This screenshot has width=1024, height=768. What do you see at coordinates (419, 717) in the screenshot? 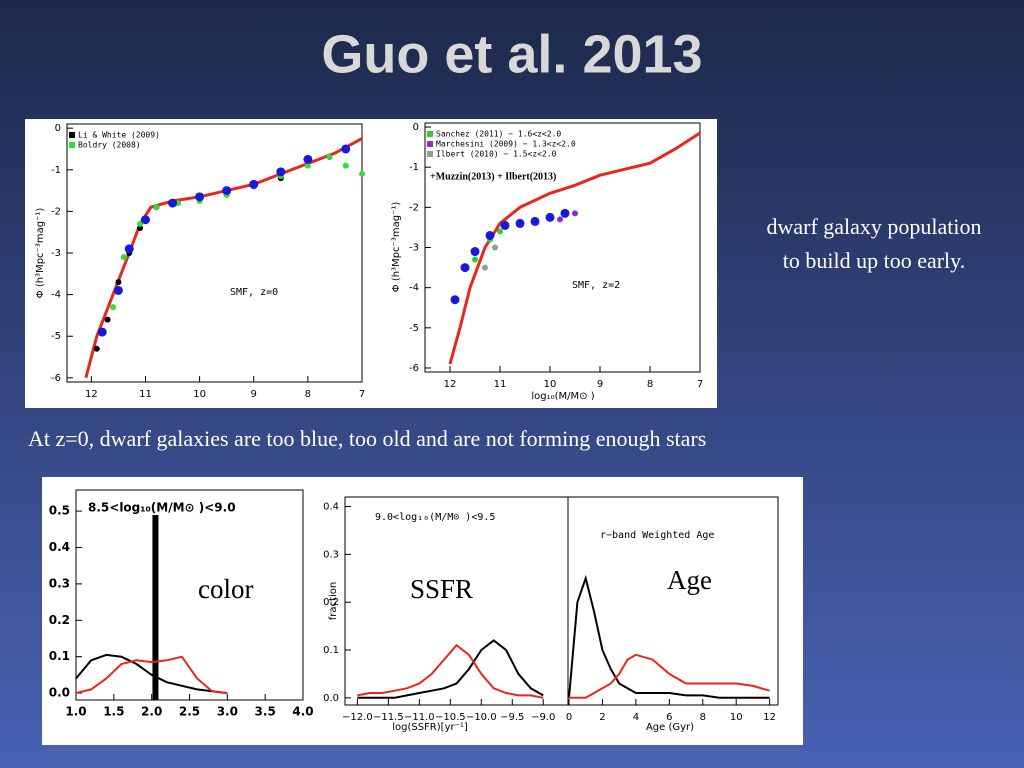
I see `x-tick-label: −11.0` at bounding box center [419, 717].